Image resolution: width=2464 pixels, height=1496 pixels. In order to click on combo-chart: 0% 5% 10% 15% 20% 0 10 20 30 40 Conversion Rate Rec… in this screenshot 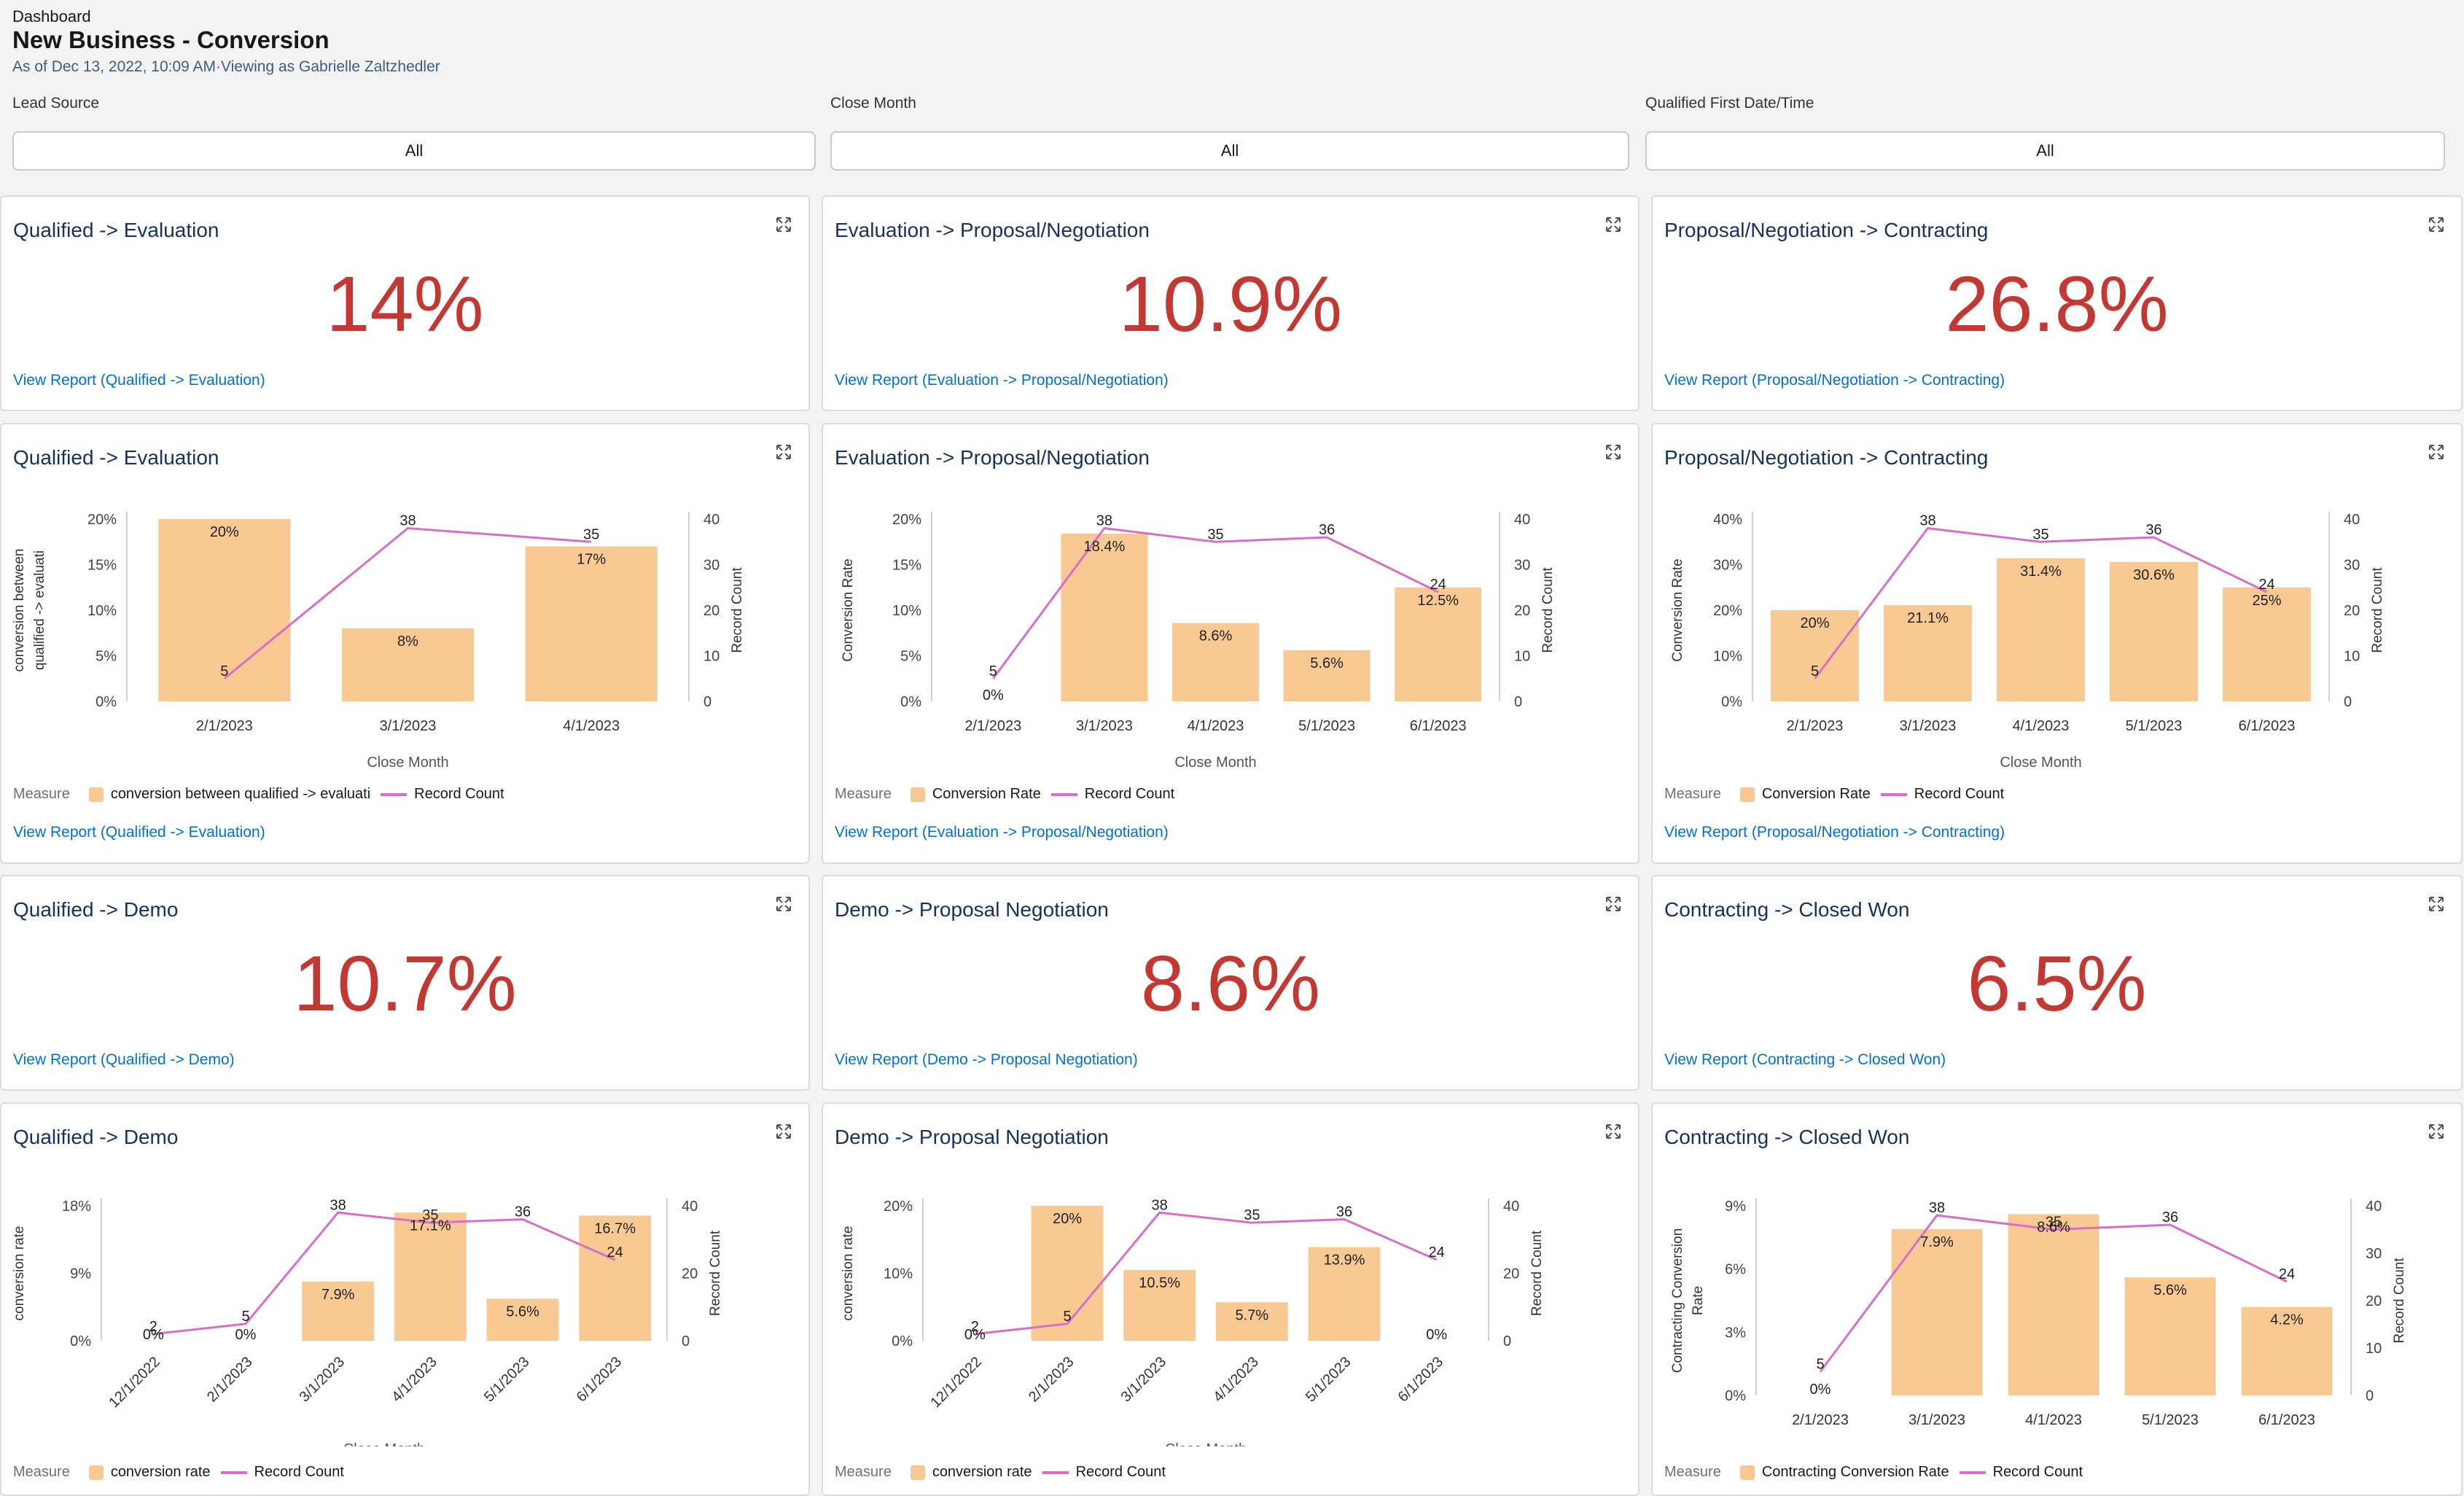, I will do `click(1232, 599)`.